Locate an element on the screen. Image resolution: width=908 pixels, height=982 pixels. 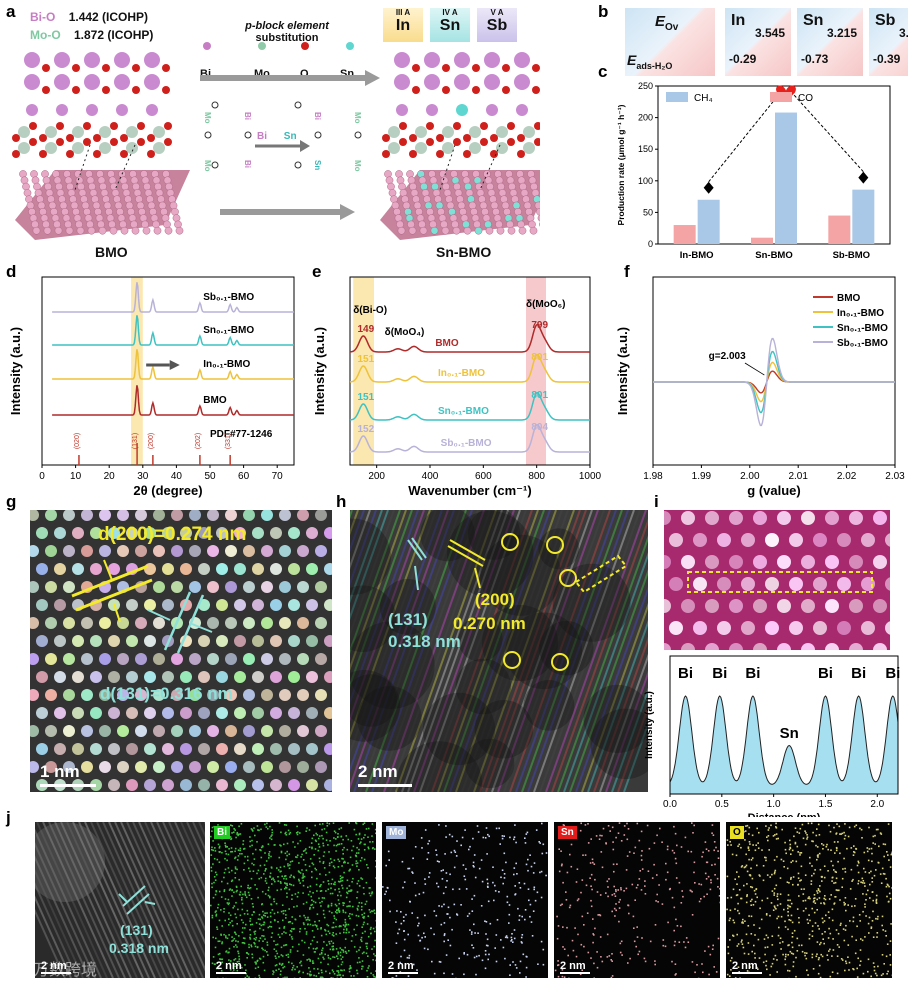
schematic-bi-label: Bi is located at coordinates (247, 164).